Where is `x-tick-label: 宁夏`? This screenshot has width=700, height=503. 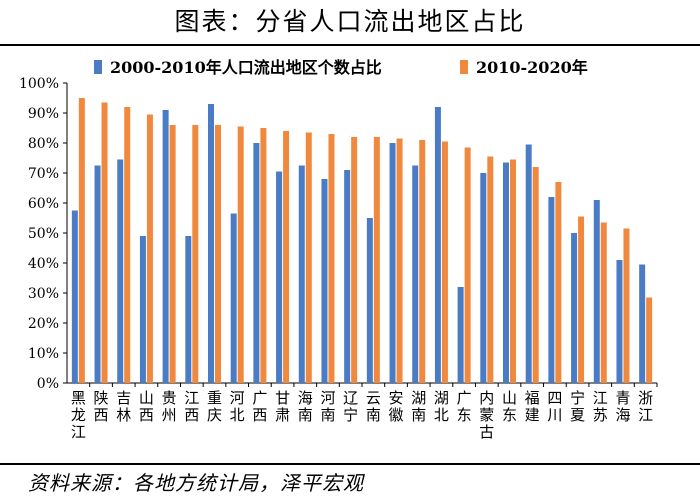 x-tick-label: 宁夏 is located at coordinates (577, 406).